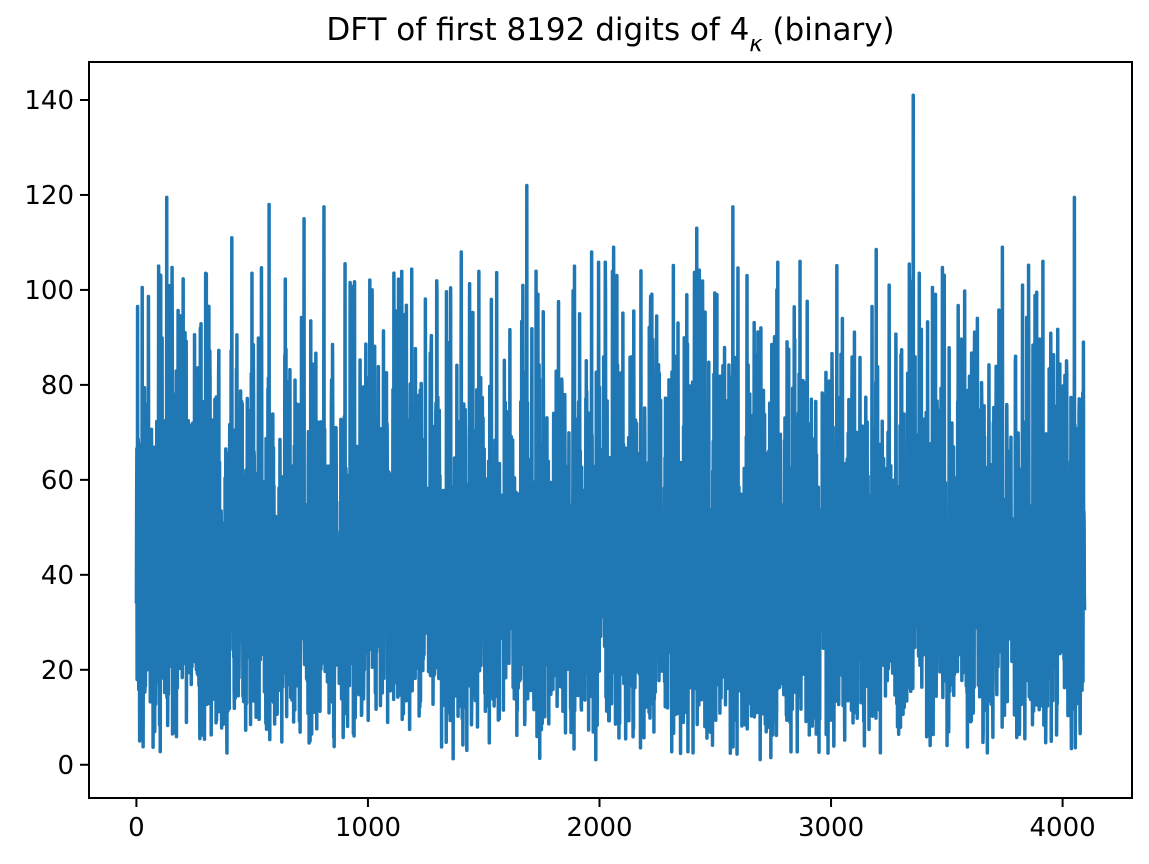 This screenshot has height=864, width=1149. What do you see at coordinates (57, 386) in the screenshot?
I see `y-tick-label: 80` at bounding box center [57, 386].